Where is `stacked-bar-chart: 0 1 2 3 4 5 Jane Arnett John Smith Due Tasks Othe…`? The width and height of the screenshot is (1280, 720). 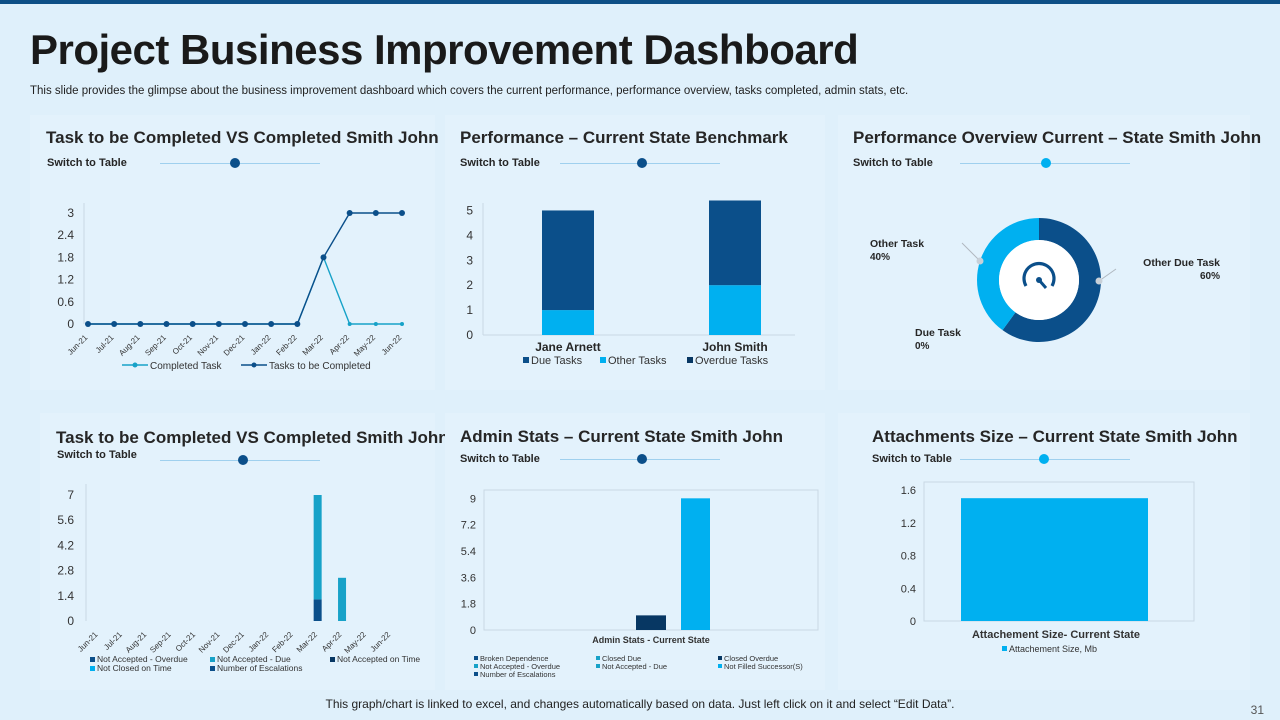 stacked-bar-chart: 0 1 2 3 4 5 Jane Arnett John Smith Due Tasks Othe… is located at coordinates (630, 283).